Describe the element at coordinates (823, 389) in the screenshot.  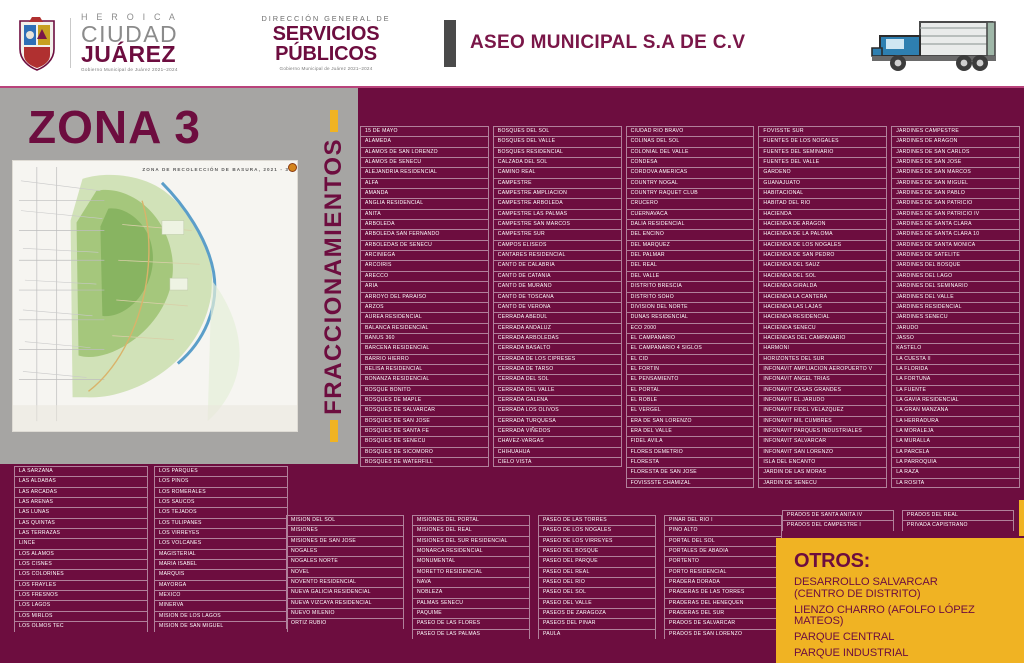
I see `list-item: INFONAVIT CASAS GRANDES` at that location.